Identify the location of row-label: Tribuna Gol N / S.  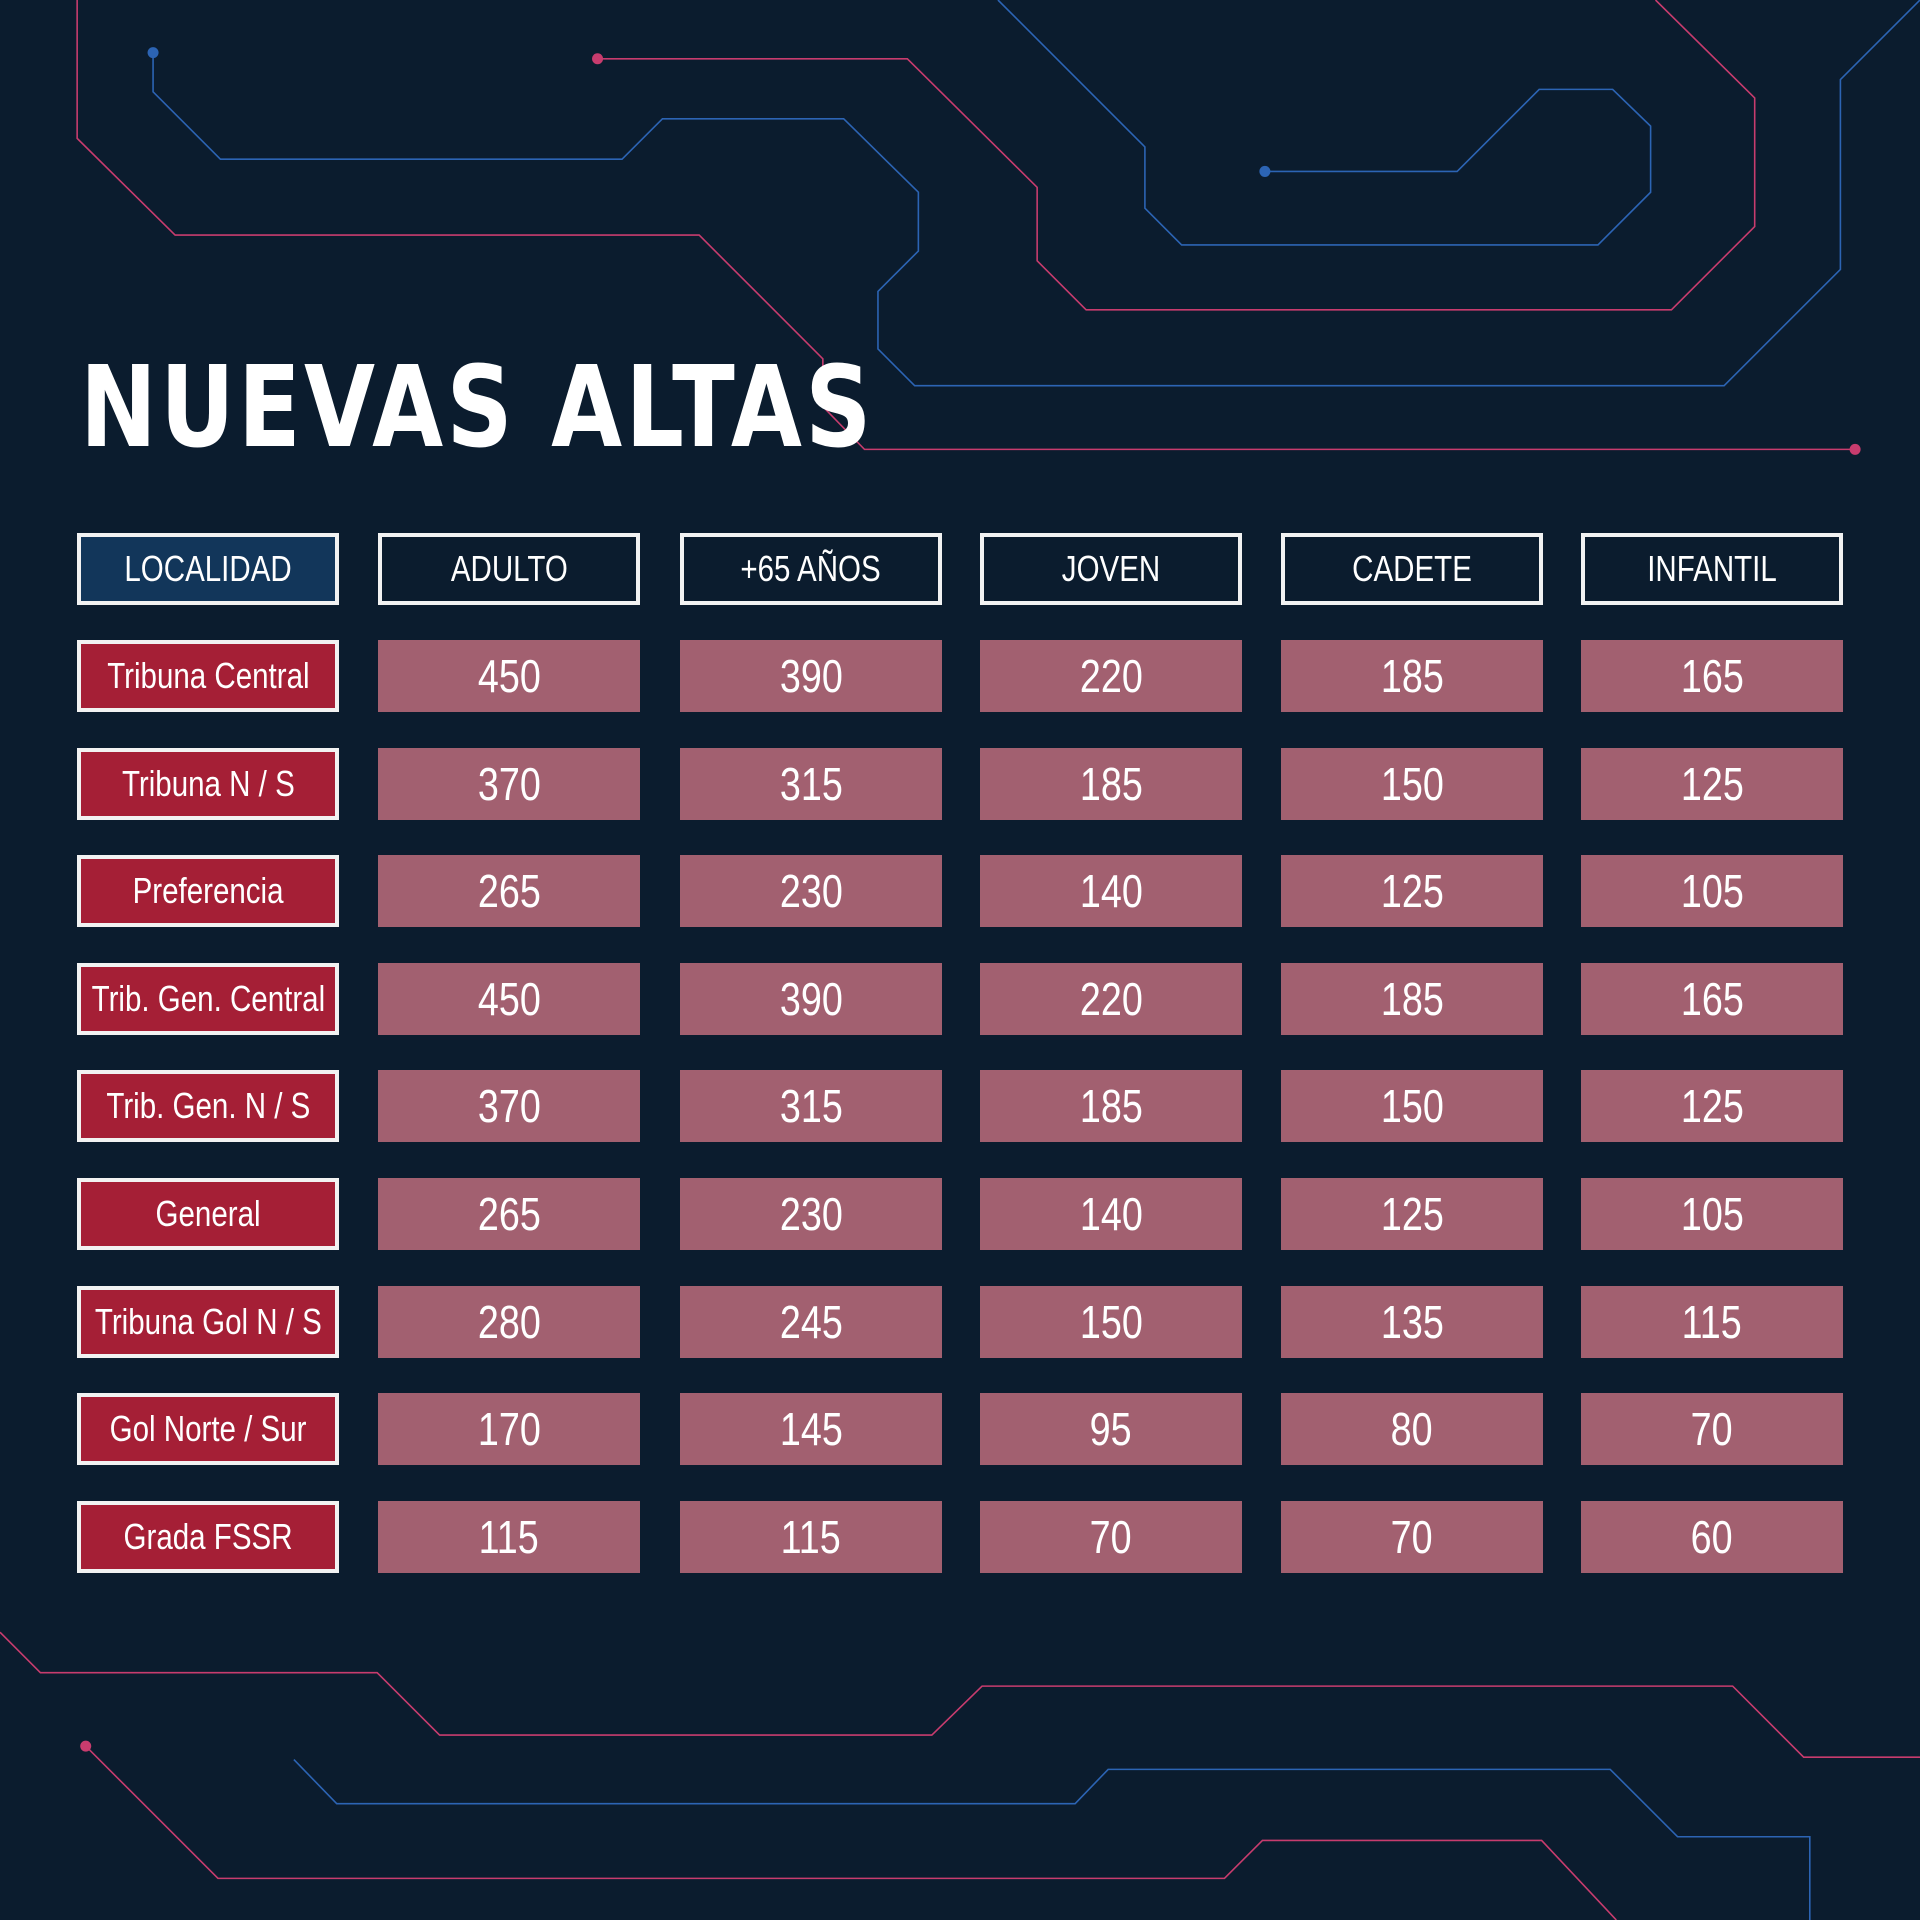
(208, 1321).